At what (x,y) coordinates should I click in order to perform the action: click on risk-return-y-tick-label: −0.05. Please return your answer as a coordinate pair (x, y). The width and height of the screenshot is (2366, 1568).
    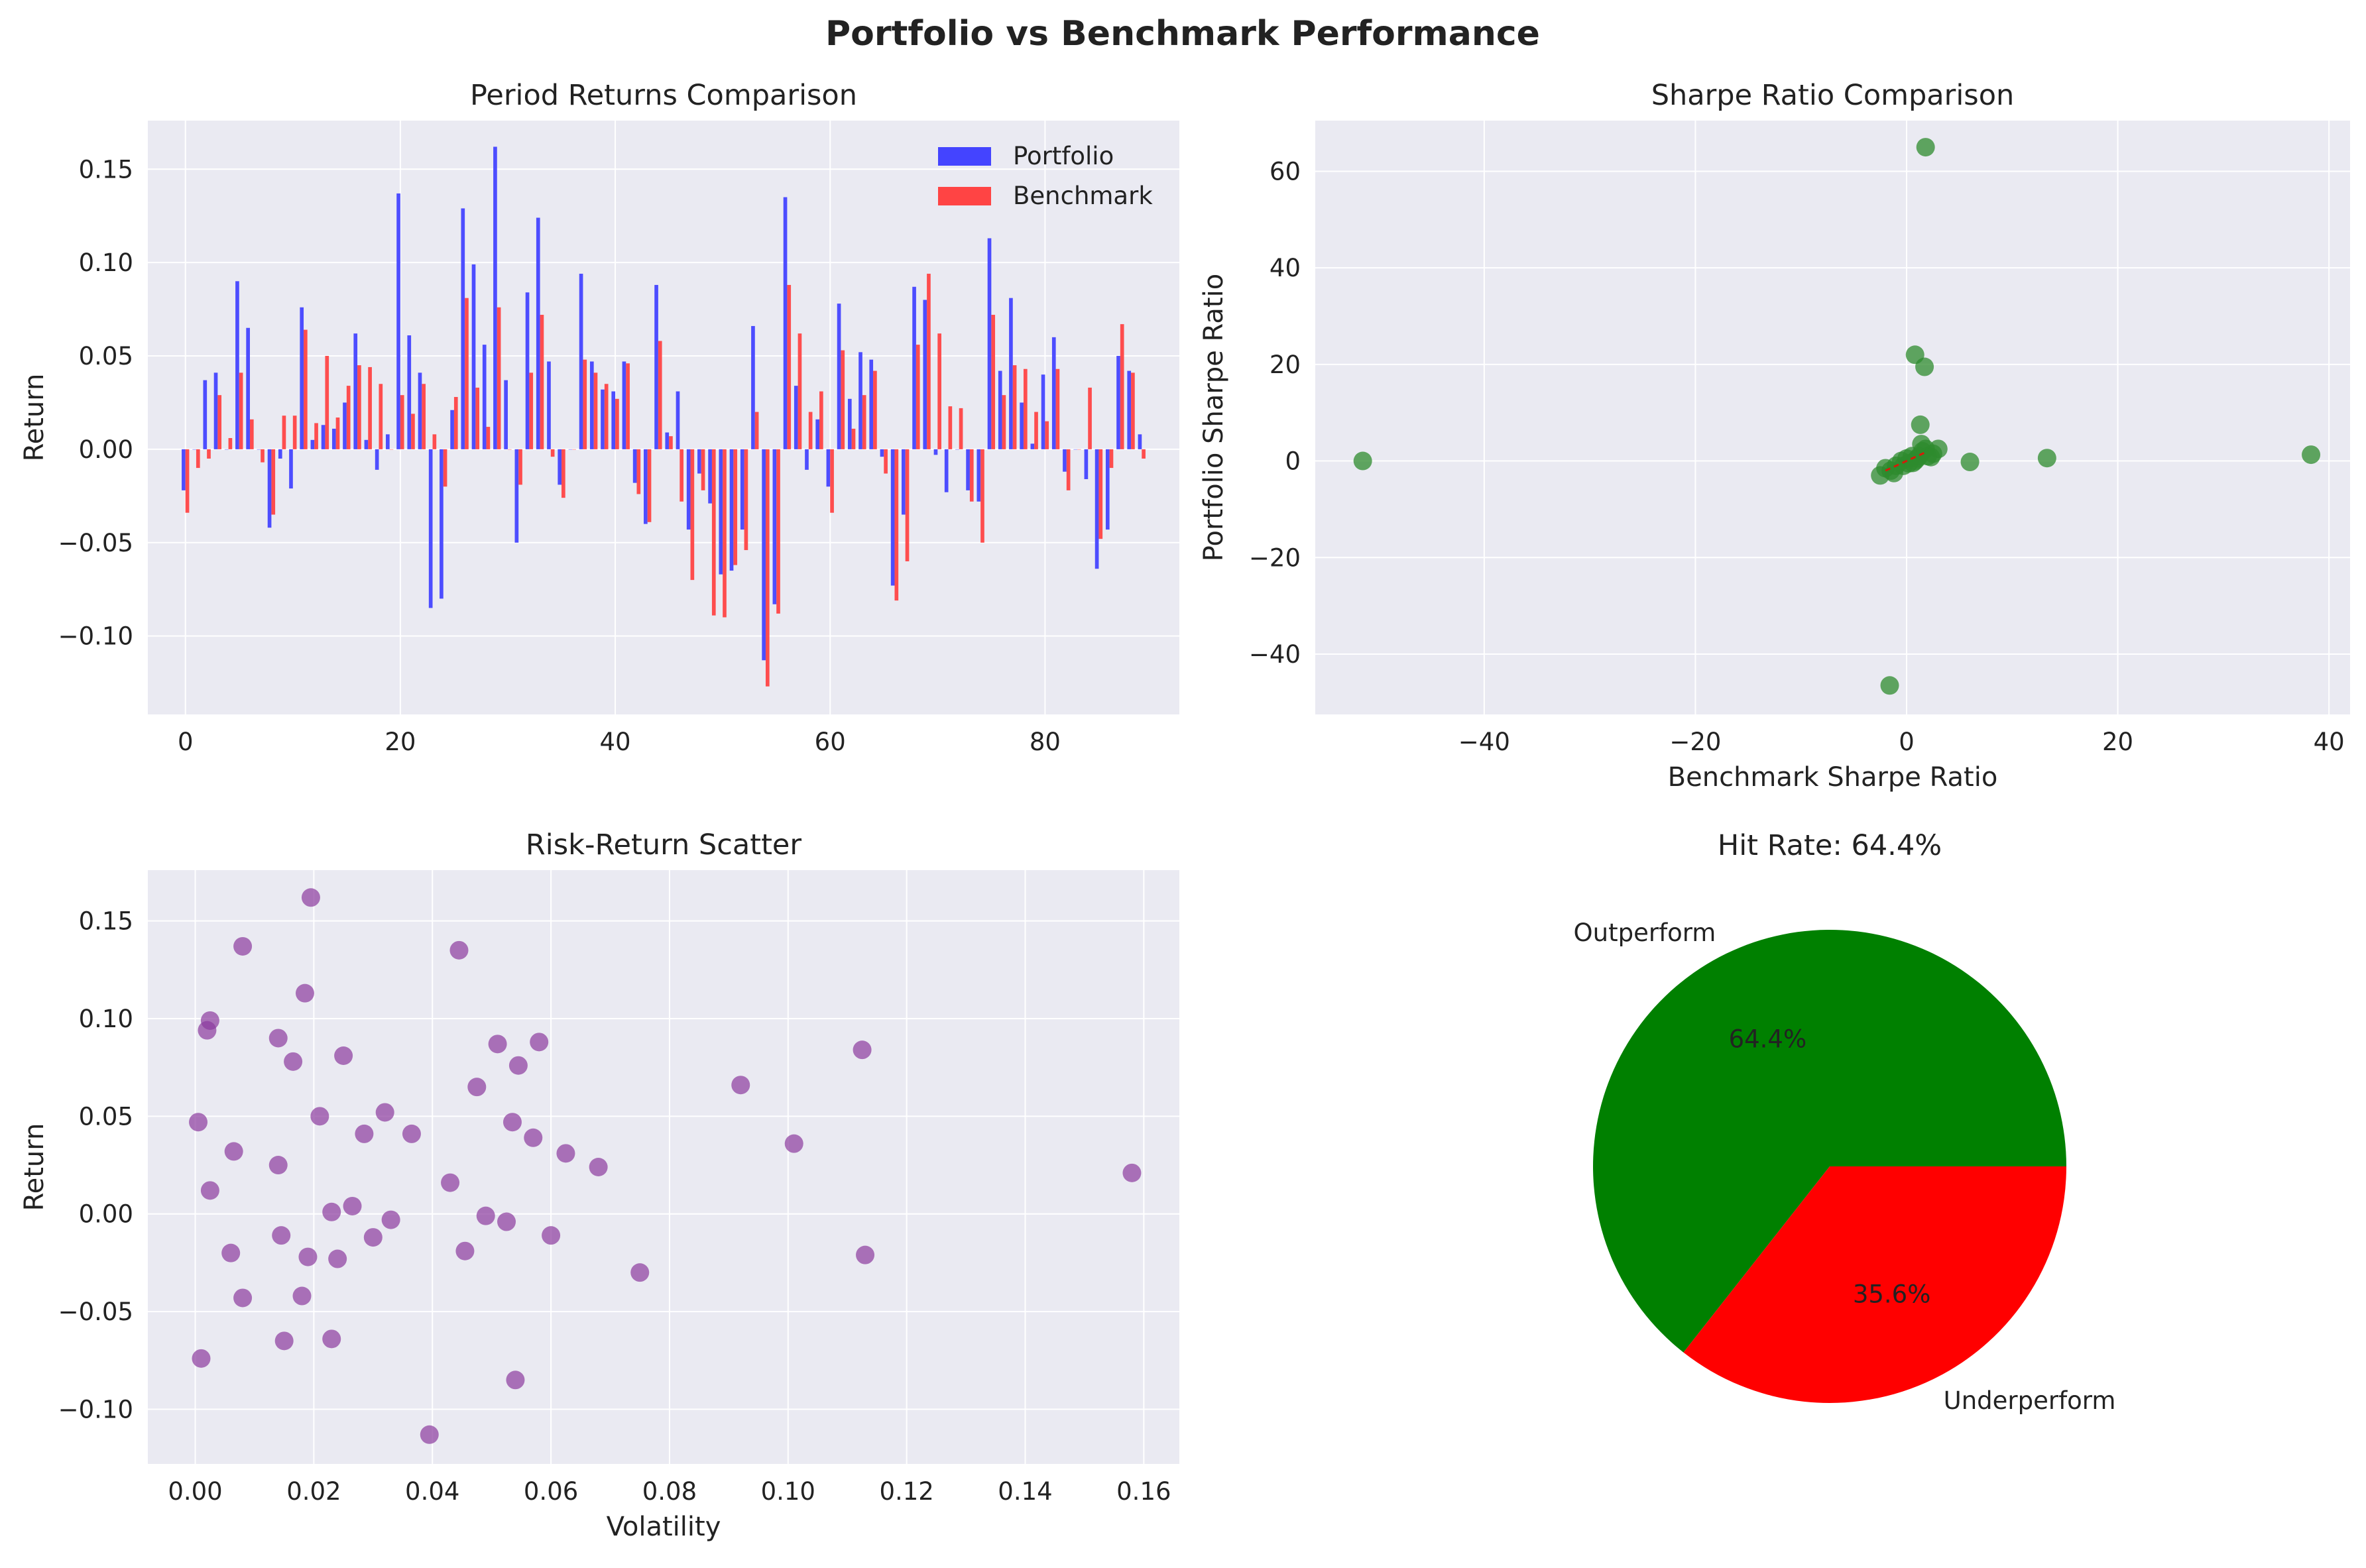
    Looking at the image, I should click on (95, 1312).